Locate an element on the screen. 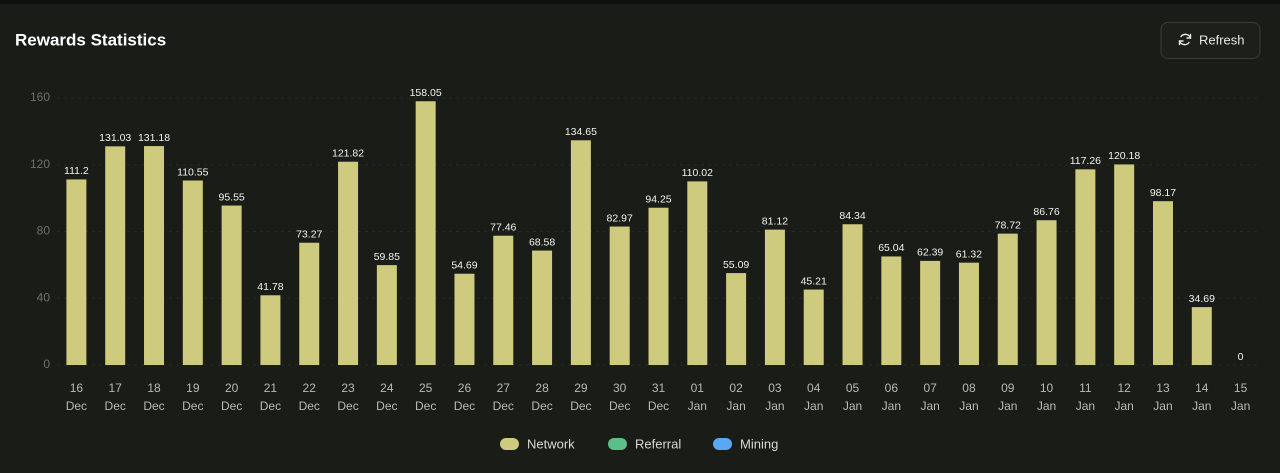 This screenshot has height=473, width=1280. data-label: 131.03 is located at coordinates (115, 138).